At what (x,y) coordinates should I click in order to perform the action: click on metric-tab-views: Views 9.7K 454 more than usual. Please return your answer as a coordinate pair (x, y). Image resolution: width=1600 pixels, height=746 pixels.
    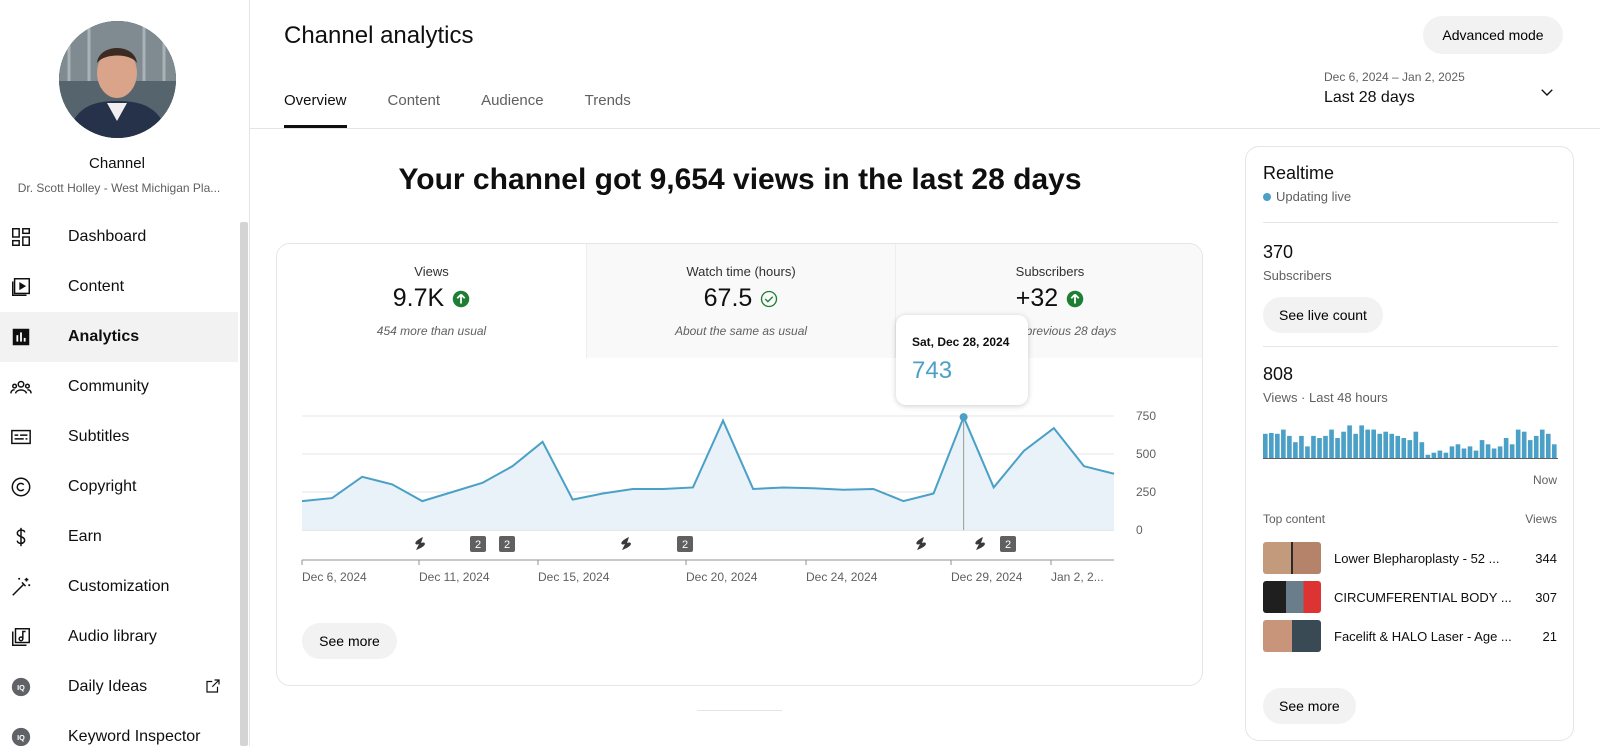
    Looking at the image, I should click on (431, 301).